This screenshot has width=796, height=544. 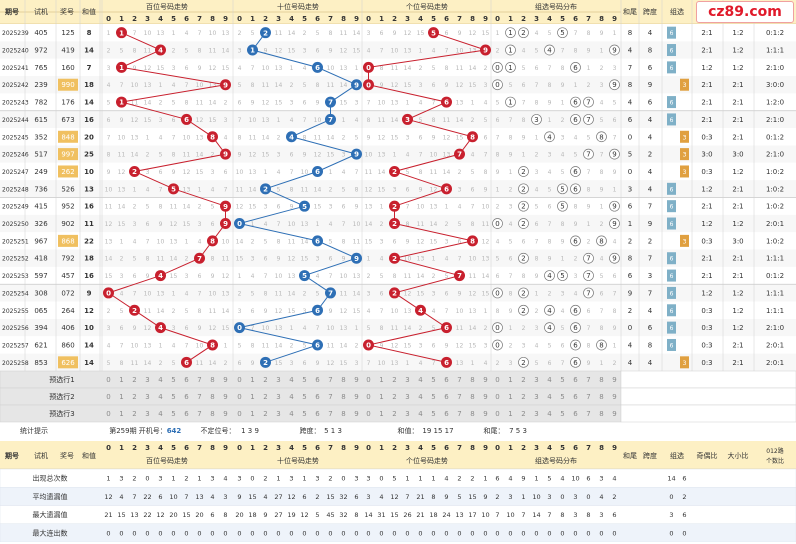 What do you see at coordinates (15, 241) in the screenshot?
I see `issue-number: 2025251` at bounding box center [15, 241].